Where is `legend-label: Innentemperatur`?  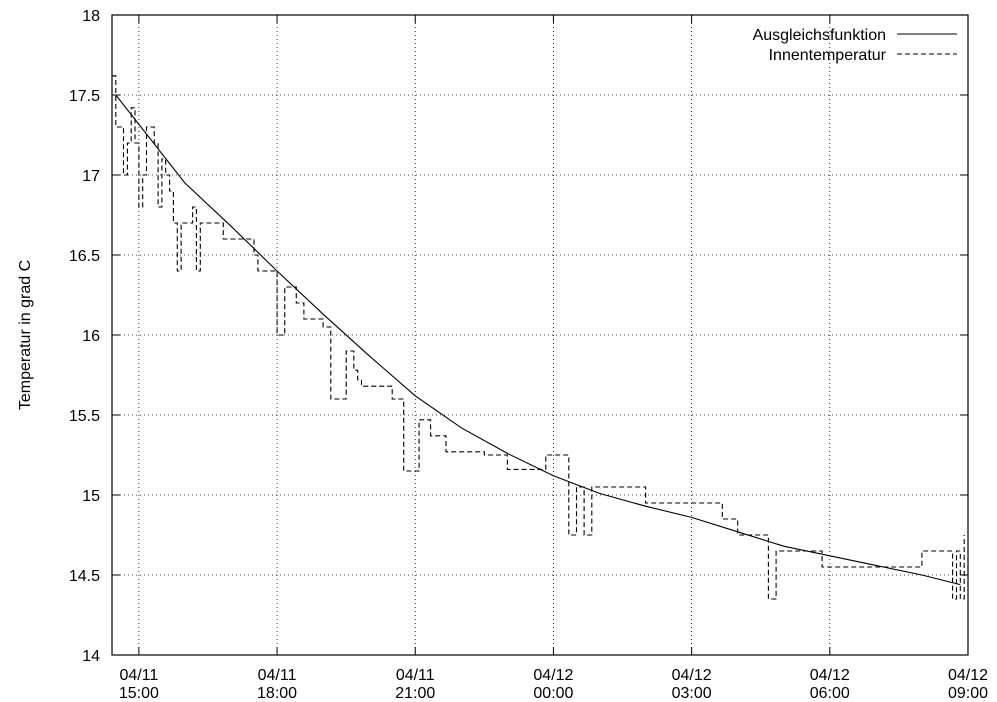 legend-label: Innentemperatur is located at coordinates (828, 55).